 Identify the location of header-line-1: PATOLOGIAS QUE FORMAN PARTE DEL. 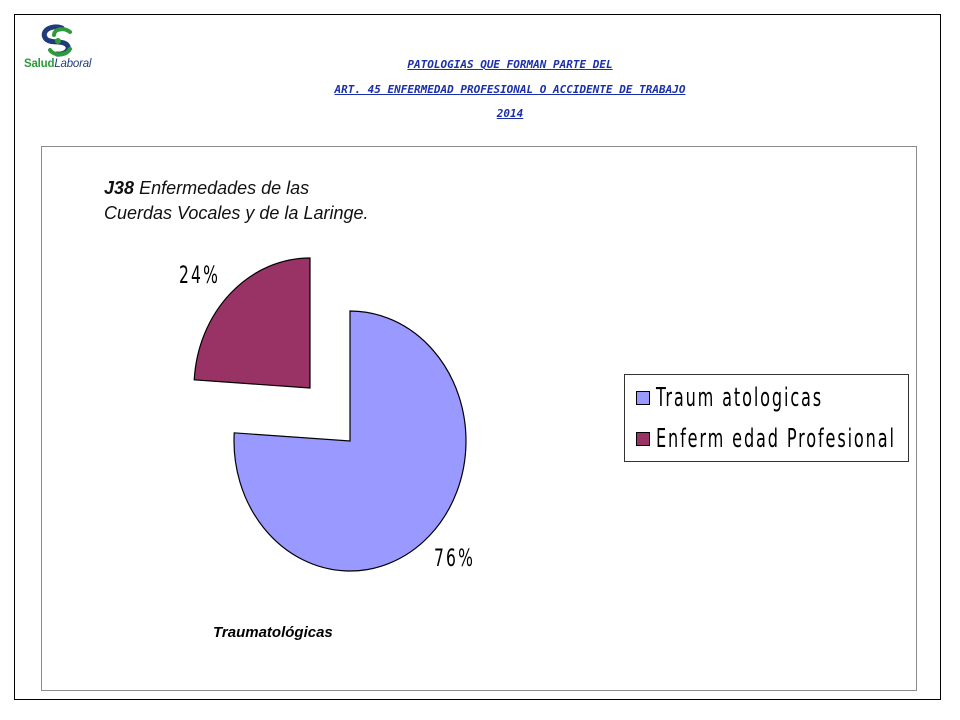
(510, 64).